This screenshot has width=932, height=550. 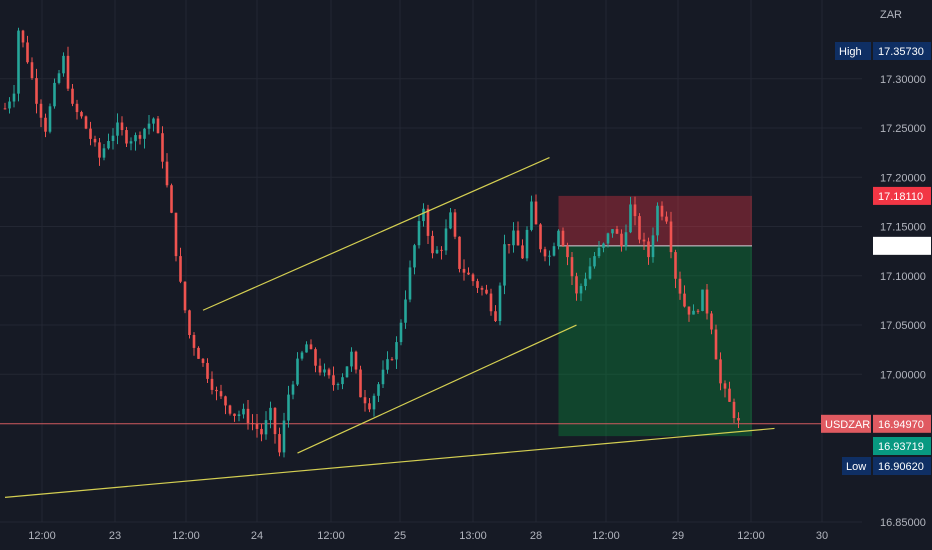 What do you see at coordinates (655, 341) in the screenshot?
I see `take-profit-zone` at bounding box center [655, 341].